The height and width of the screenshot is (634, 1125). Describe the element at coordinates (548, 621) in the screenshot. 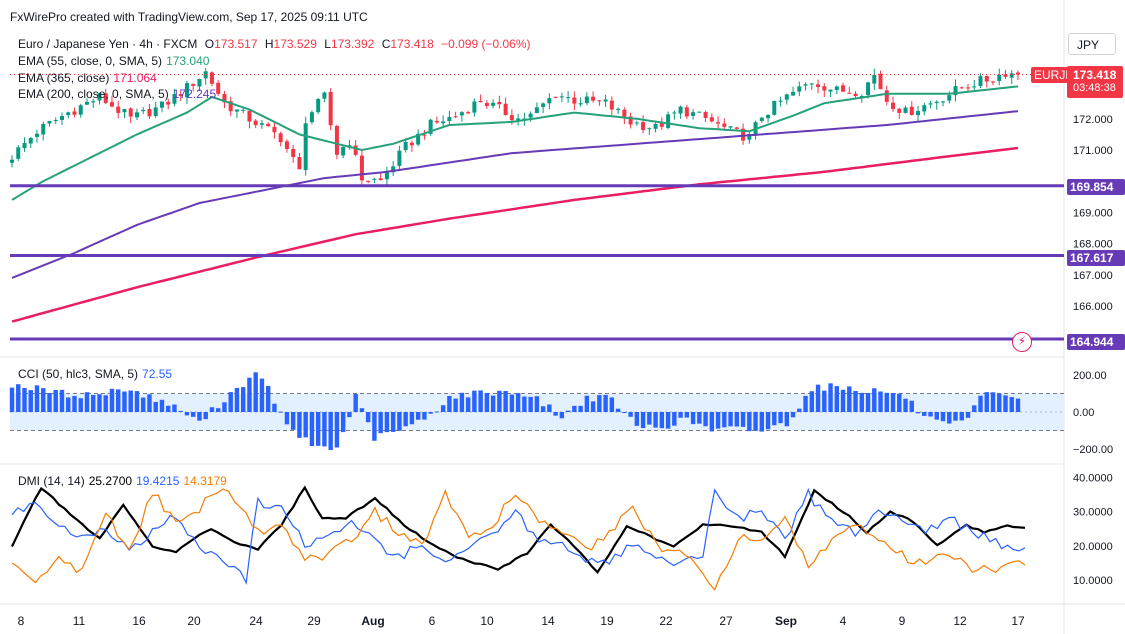

I see `time-tick-label: 14` at that location.